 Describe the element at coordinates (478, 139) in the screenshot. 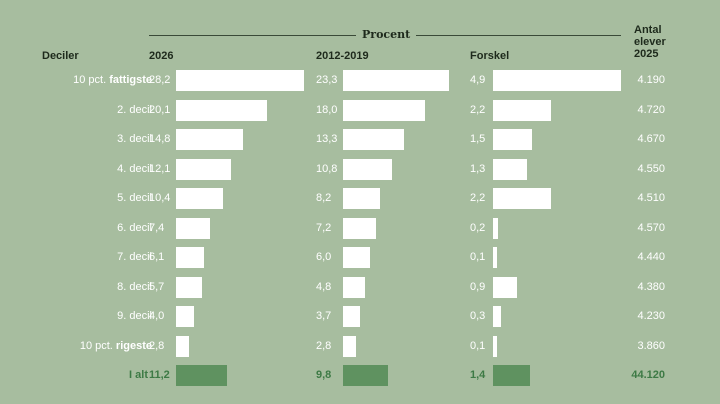

I see `value-label-diff: 1,5` at that location.